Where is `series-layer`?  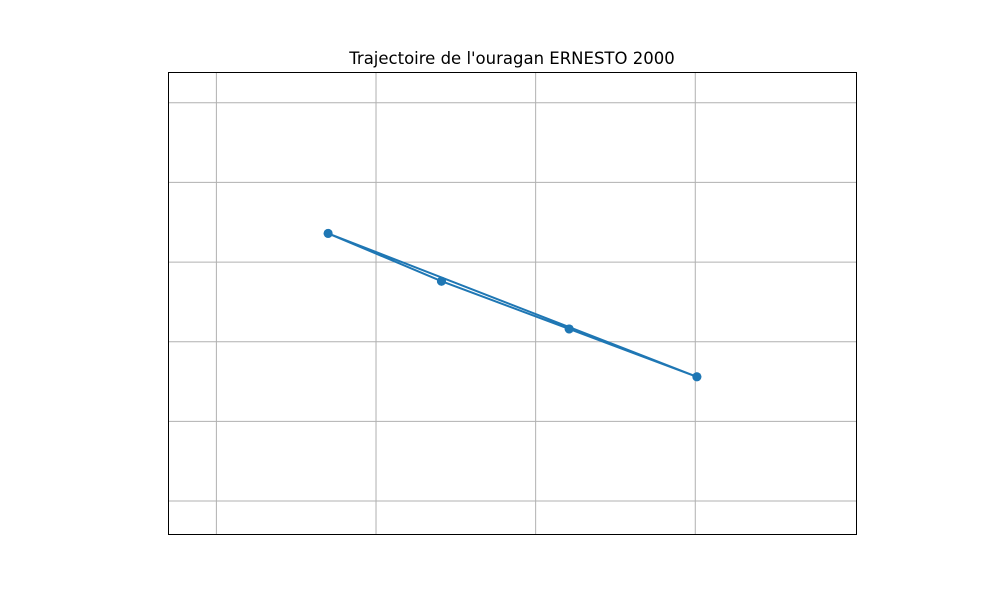 series-layer is located at coordinates (512, 305).